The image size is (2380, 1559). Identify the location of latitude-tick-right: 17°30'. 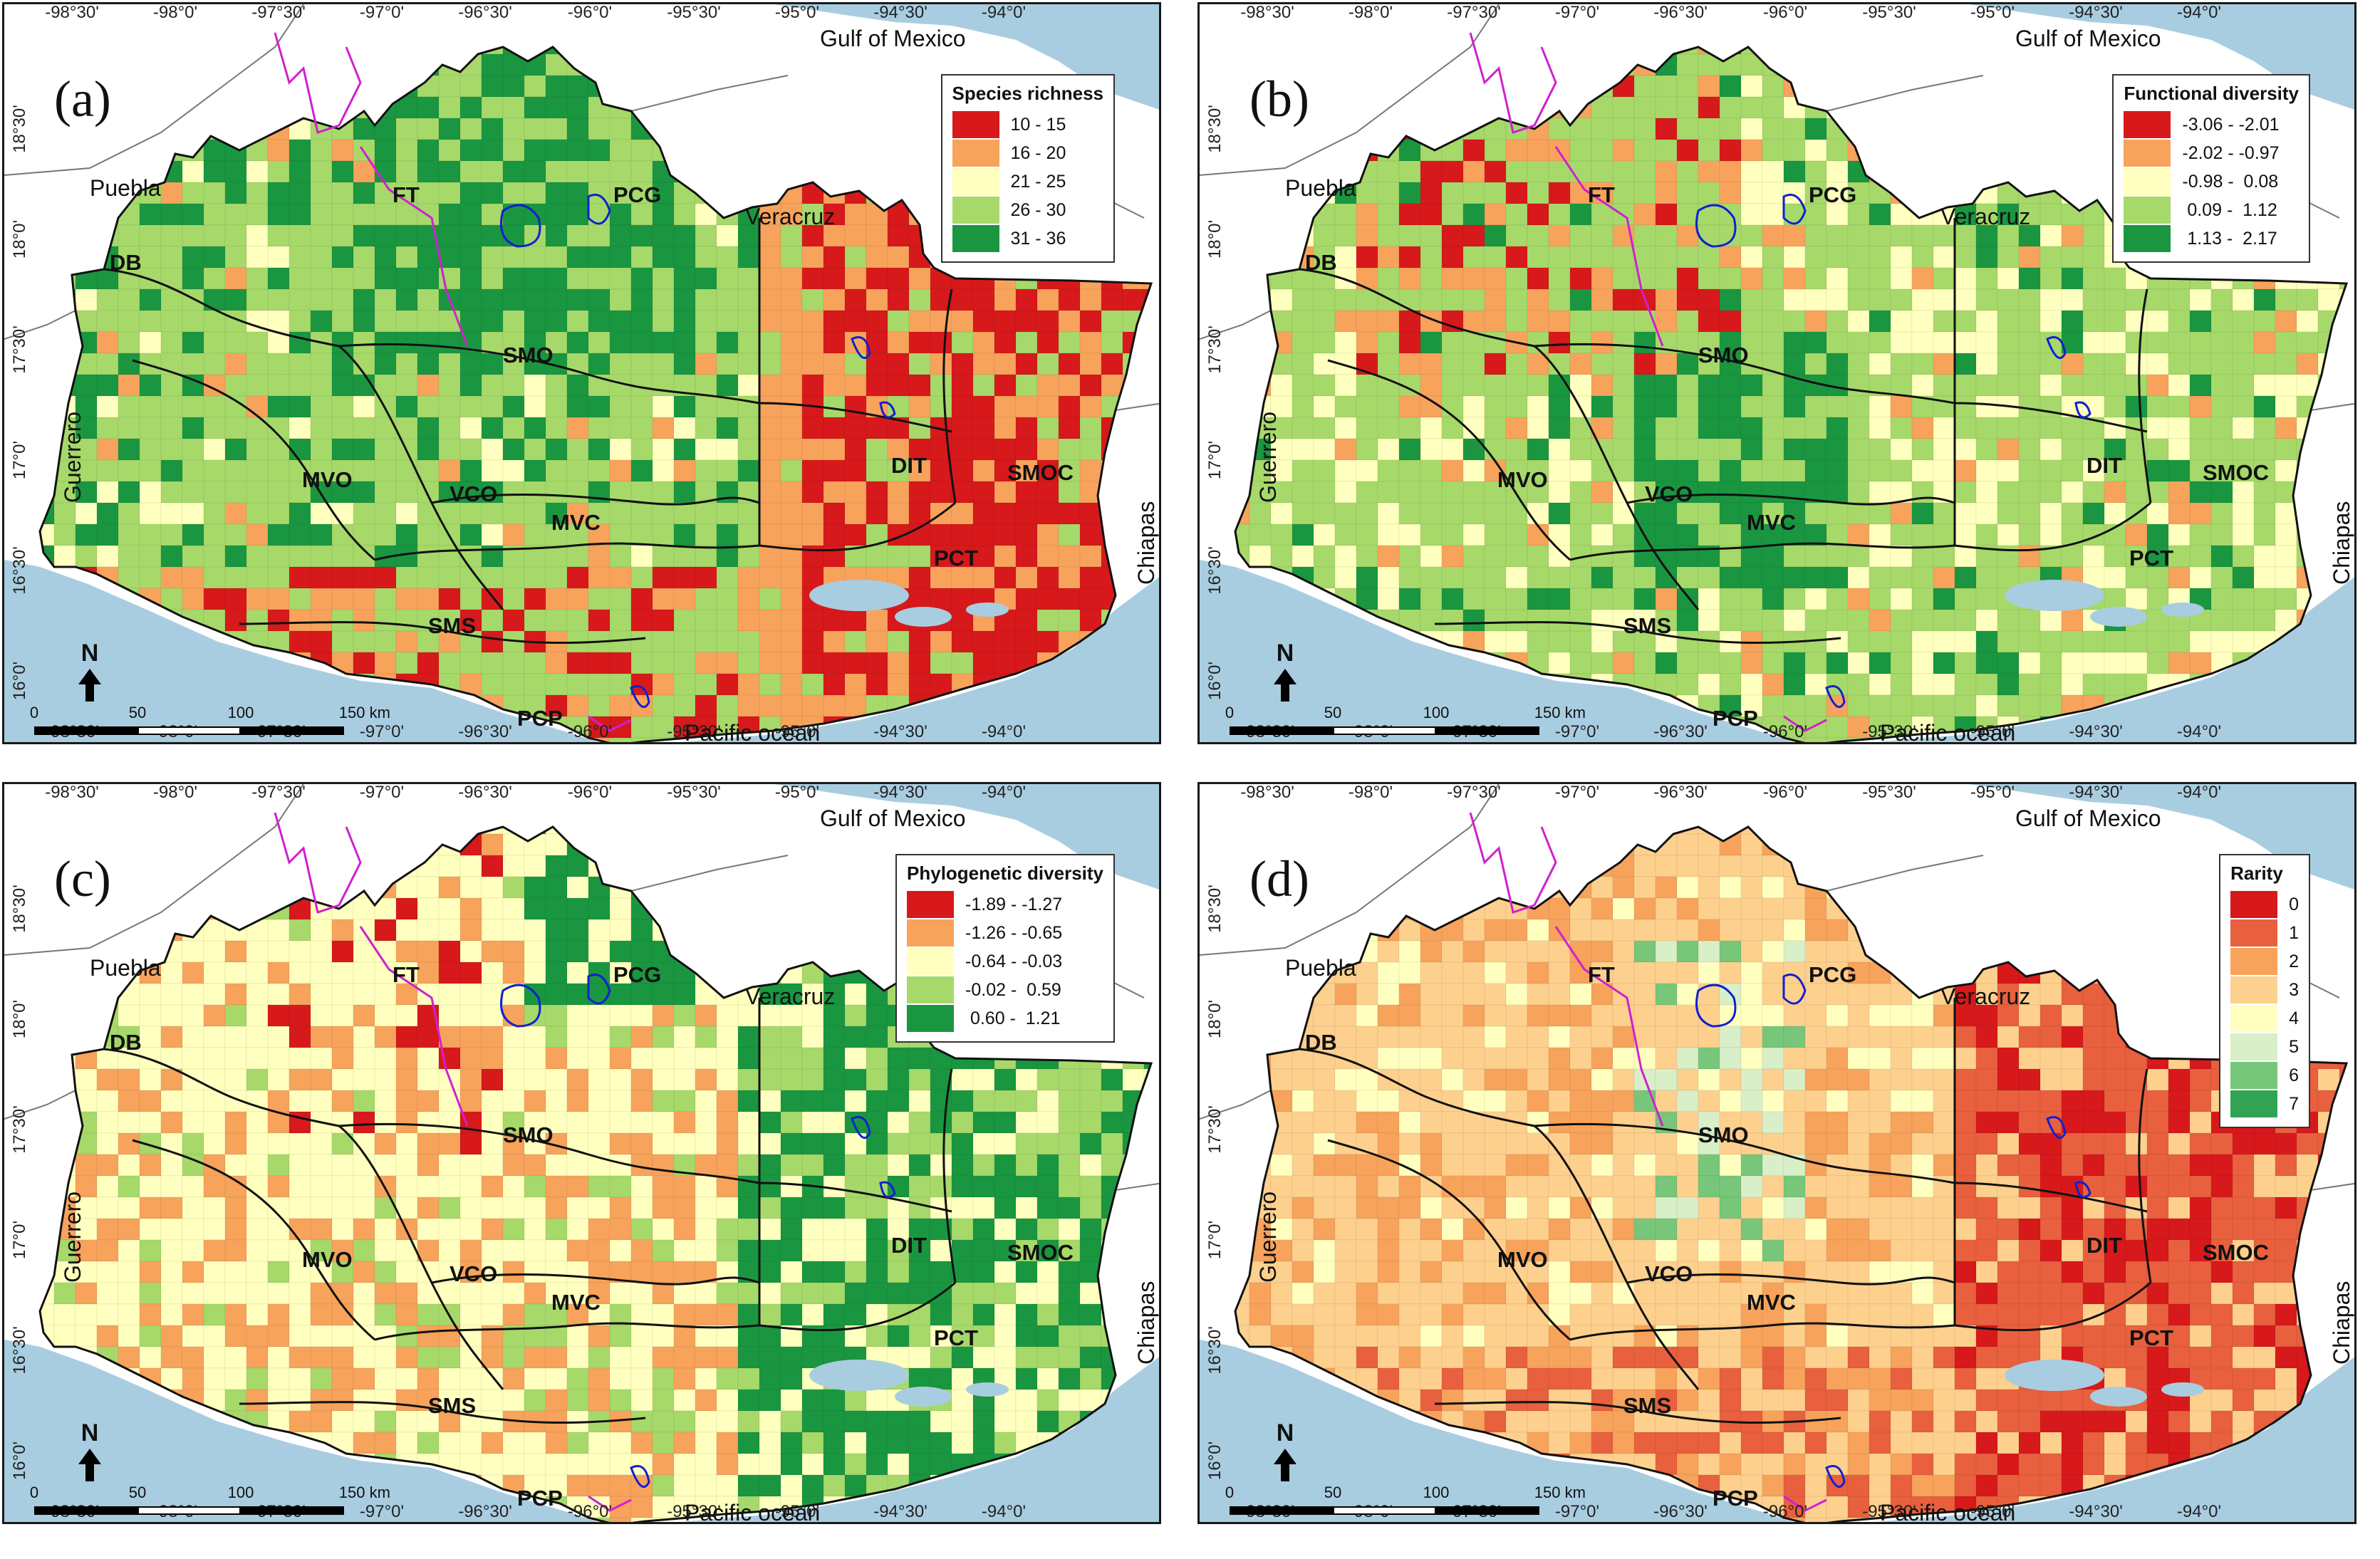
(1160, 349).